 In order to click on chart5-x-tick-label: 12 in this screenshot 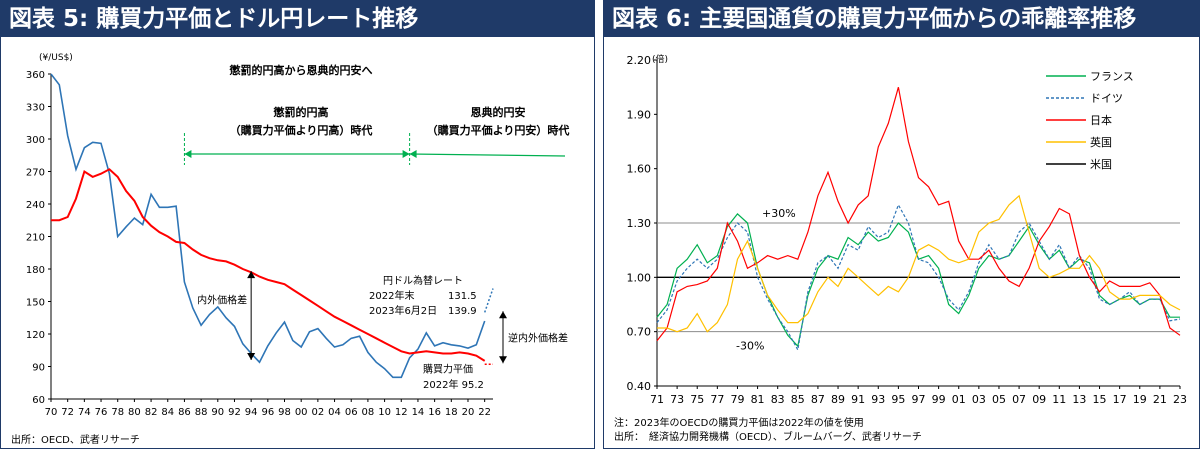, I will do `click(401, 412)`.